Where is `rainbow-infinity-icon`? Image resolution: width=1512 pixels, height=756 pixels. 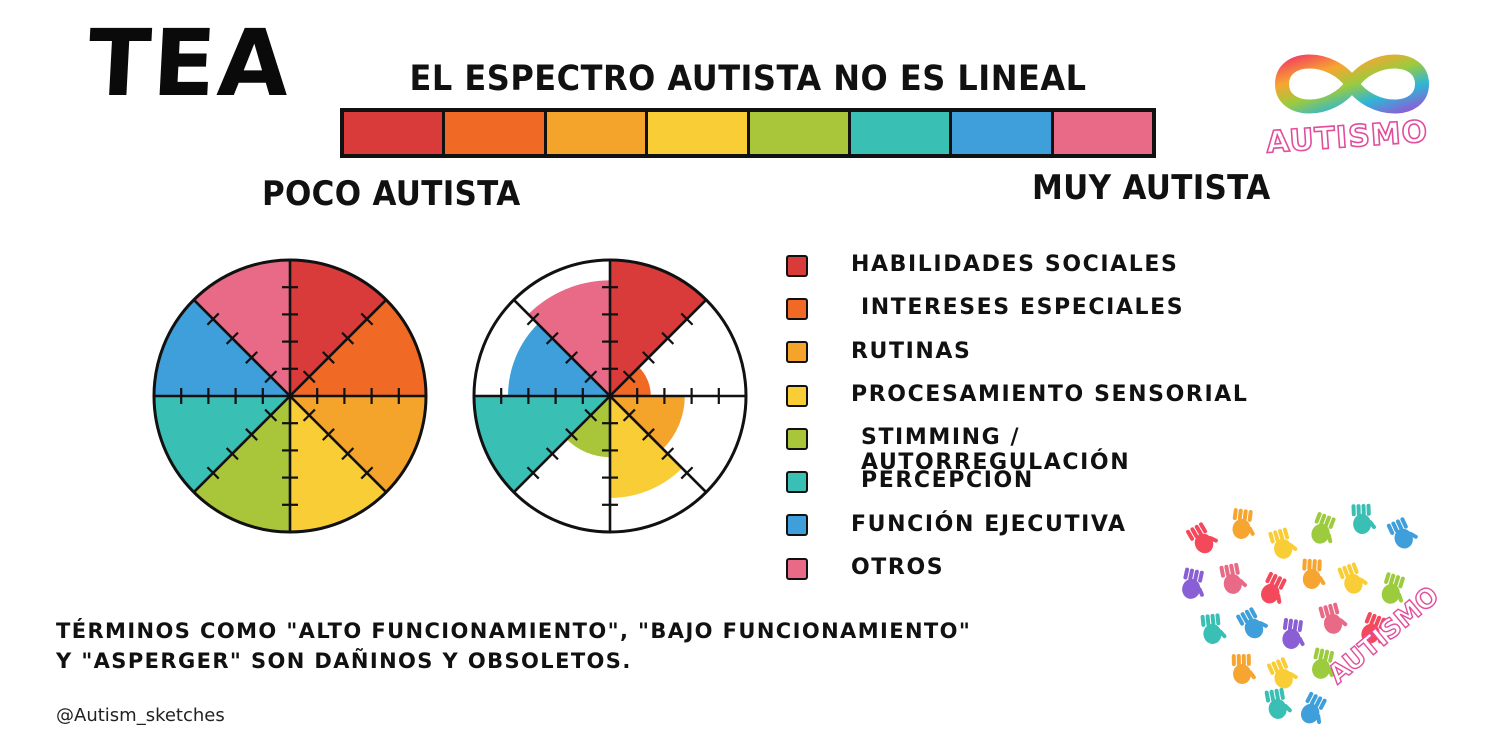 rainbow-infinity-icon is located at coordinates (1352, 84).